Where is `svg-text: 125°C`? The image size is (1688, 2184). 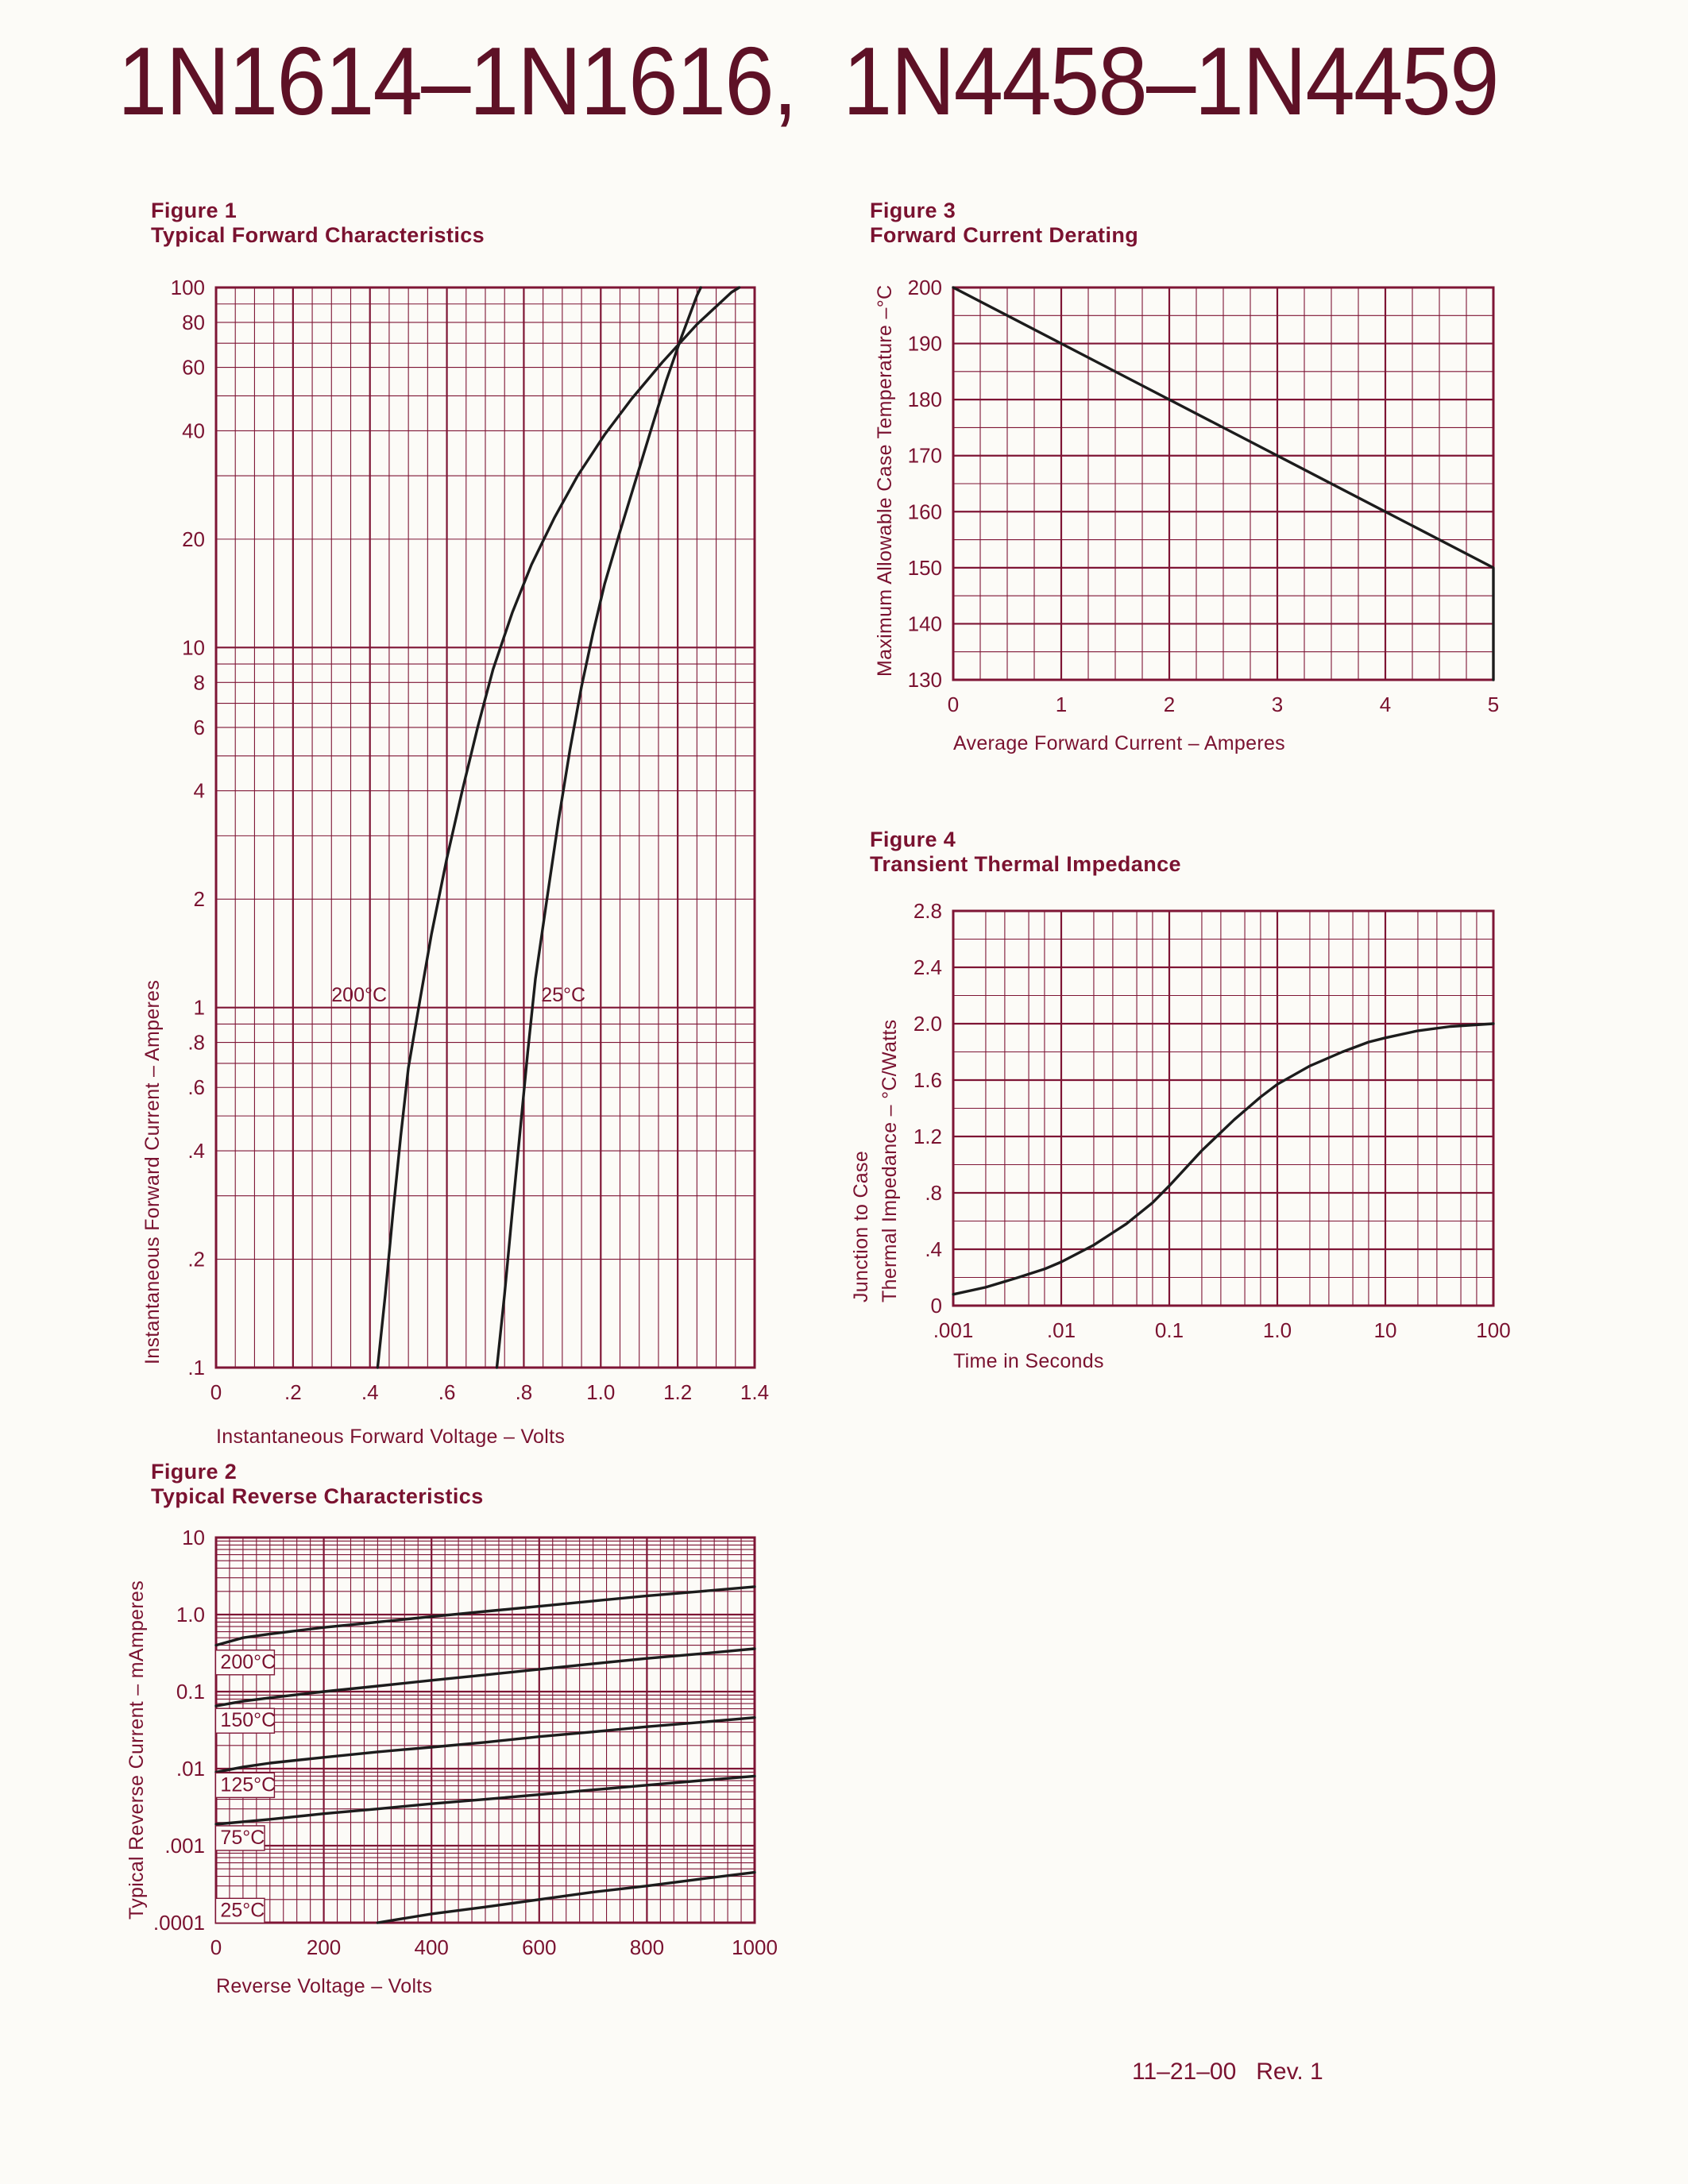 svg-text: 125°C is located at coordinates (248, 1784).